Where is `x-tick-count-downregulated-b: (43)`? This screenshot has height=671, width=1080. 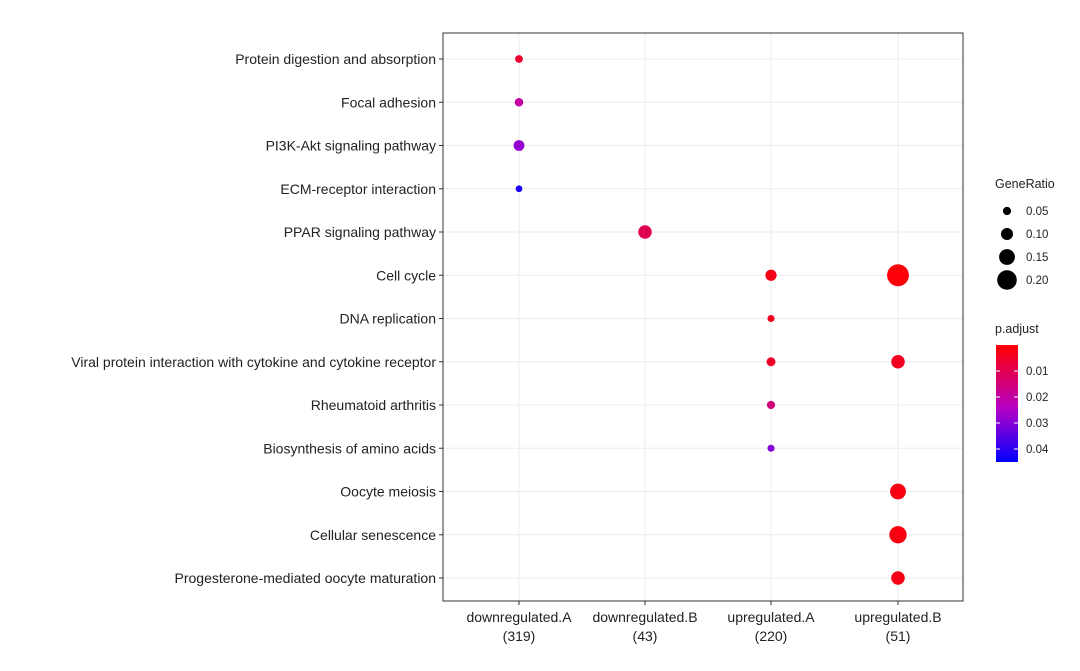 x-tick-count-downregulated-b: (43) is located at coordinates (645, 636).